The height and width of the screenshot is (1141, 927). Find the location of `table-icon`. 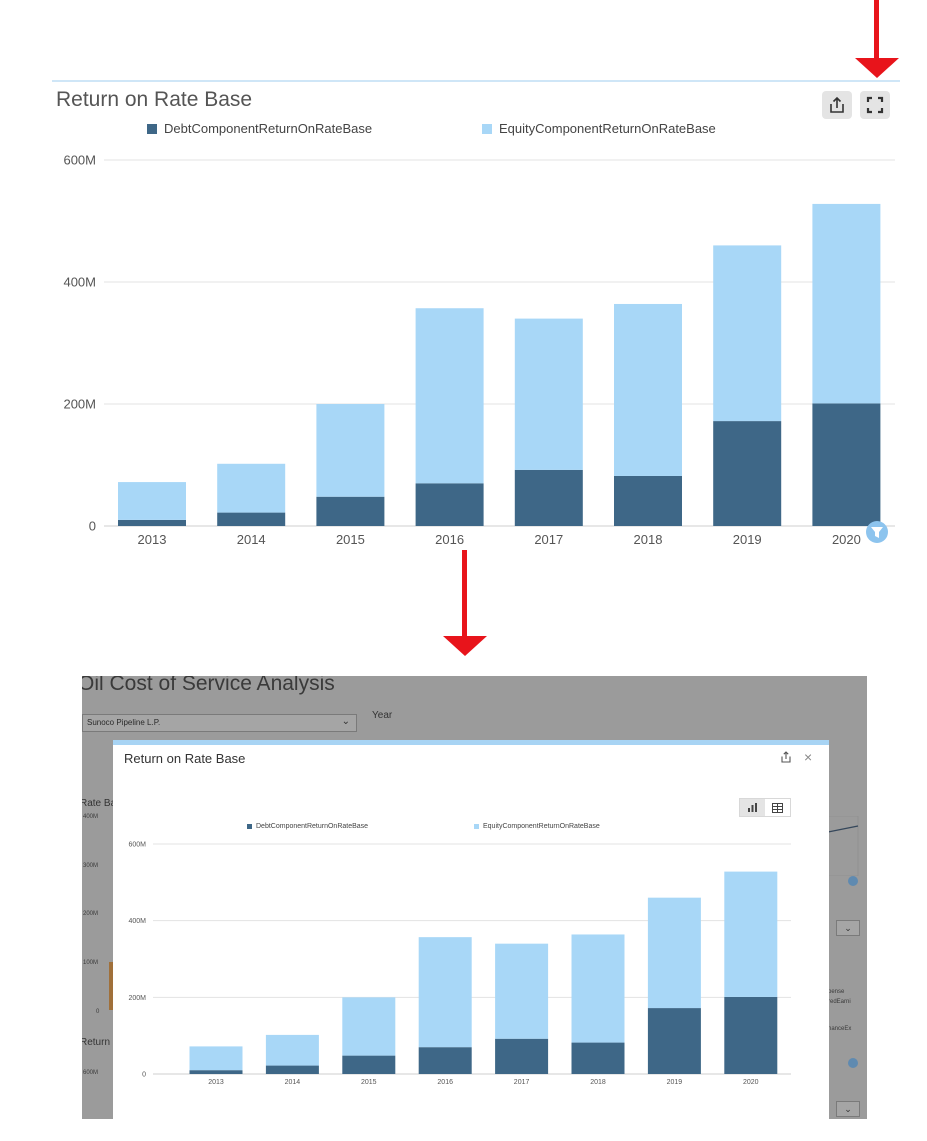

table-icon is located at coordinates (777, 807).